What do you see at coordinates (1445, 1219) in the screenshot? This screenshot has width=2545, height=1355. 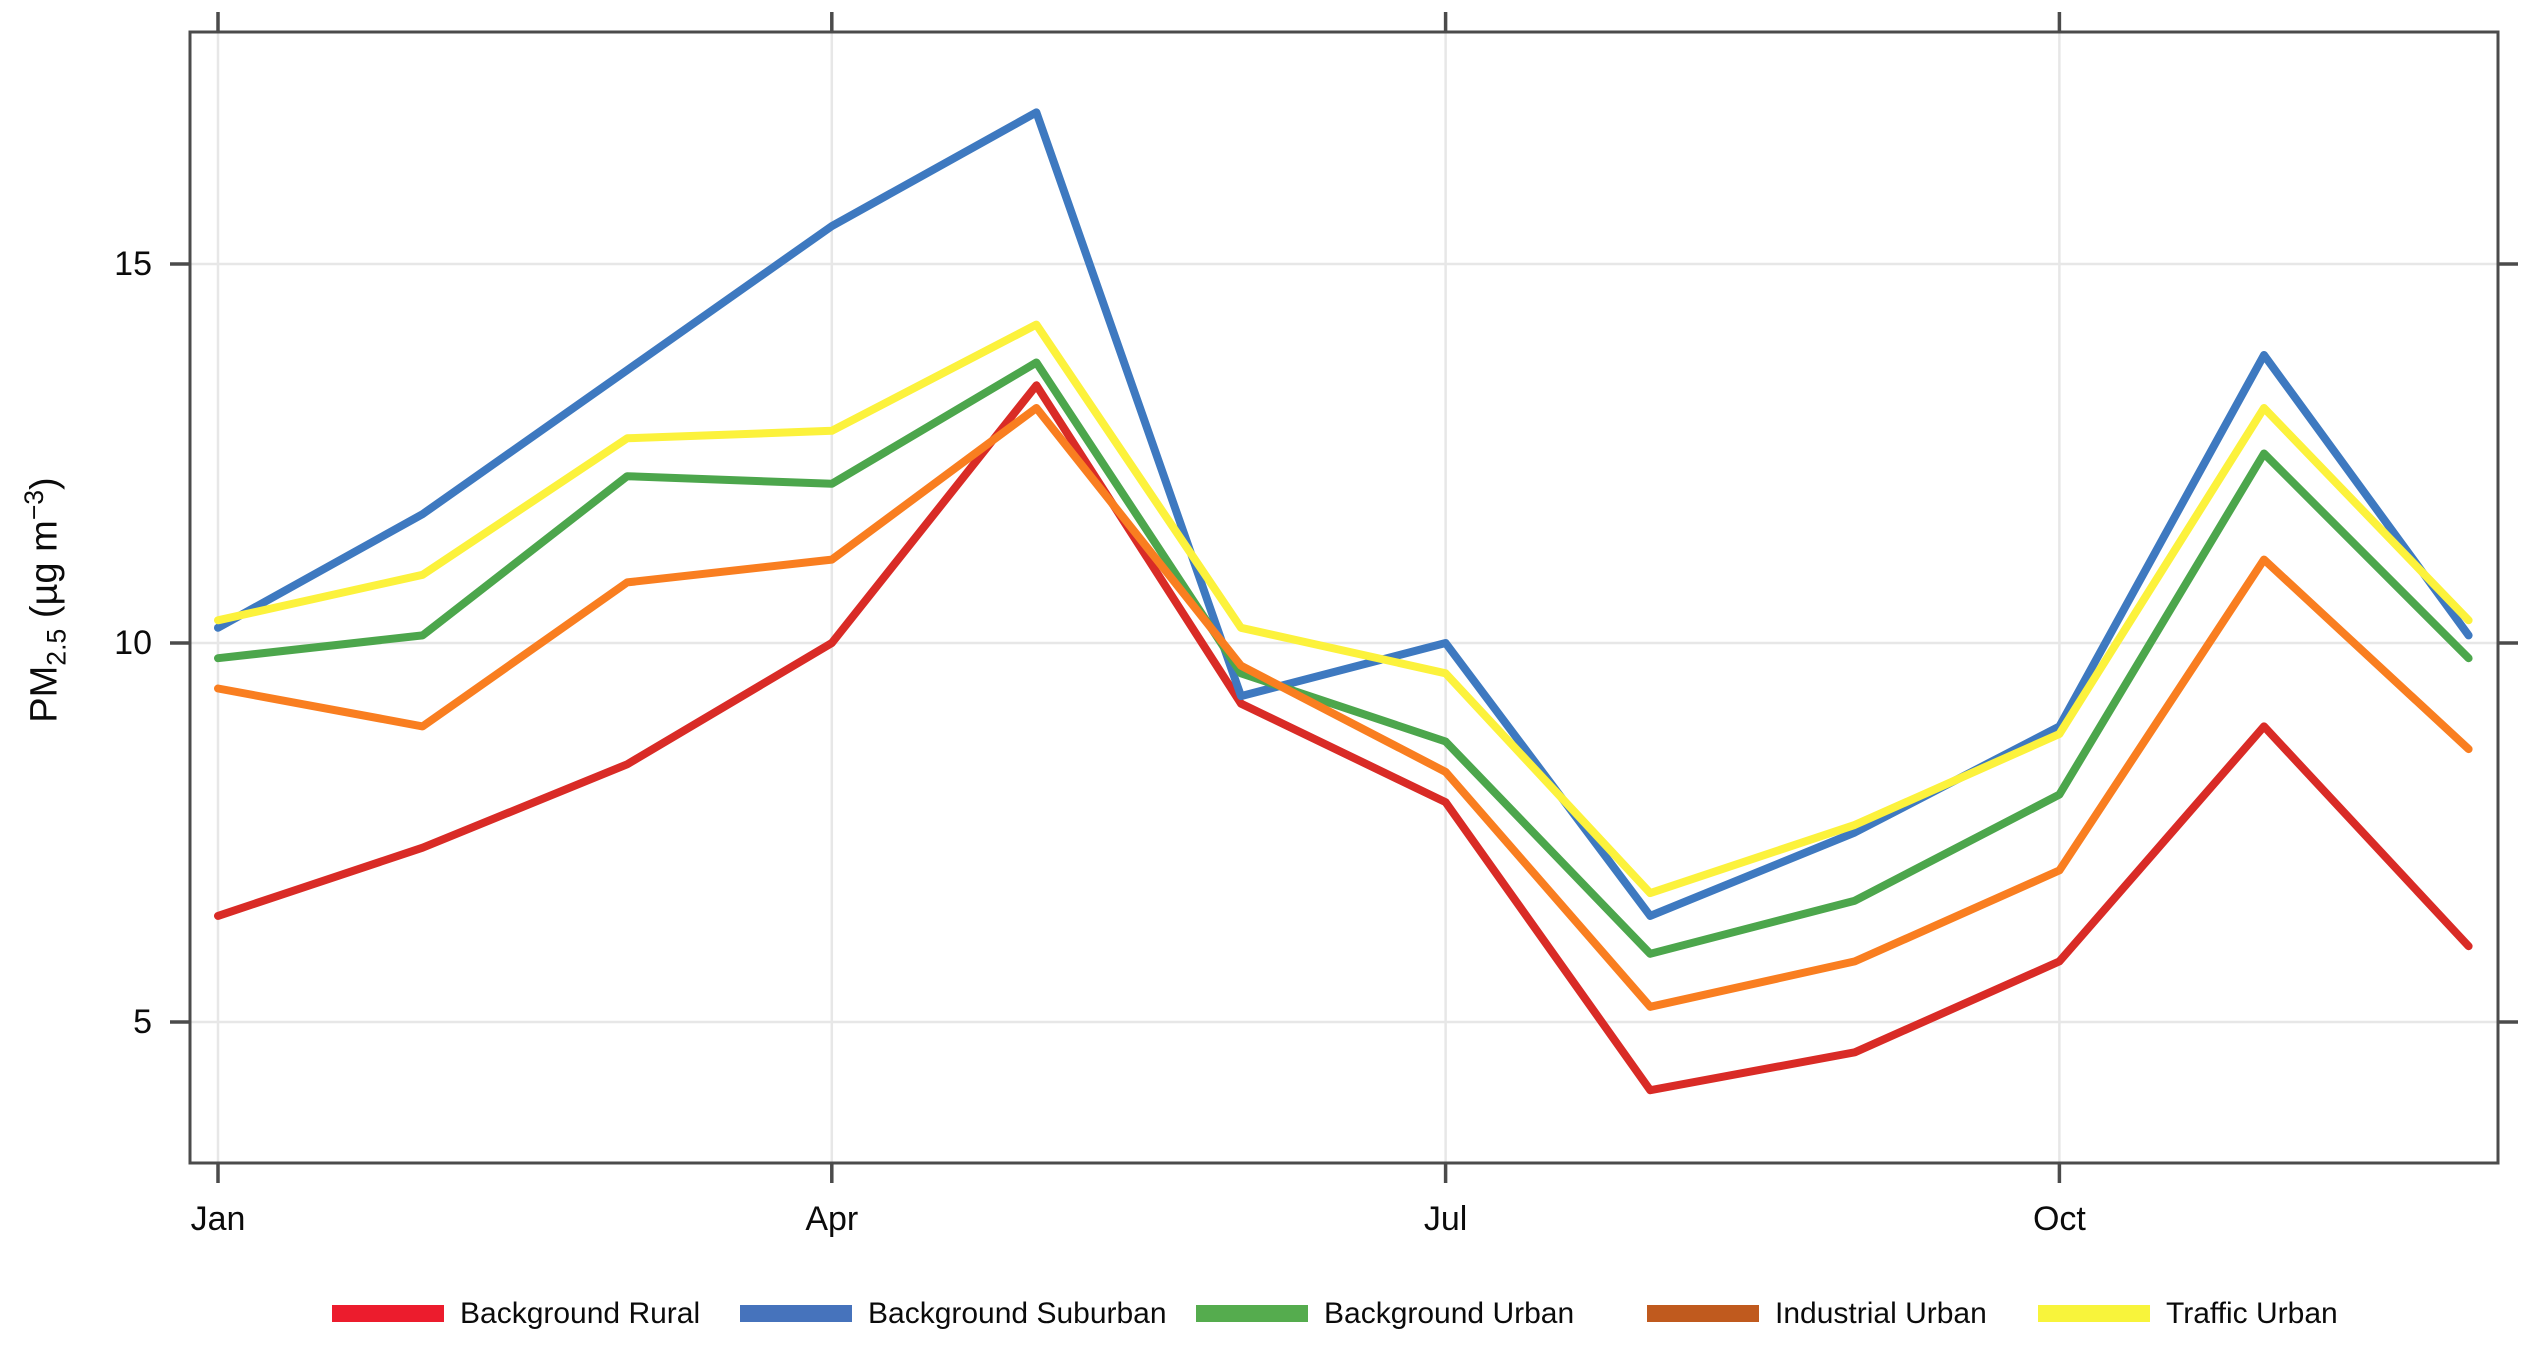 I see `x-tick-label-jul: Jul` at bounding box center [1445, 1219].